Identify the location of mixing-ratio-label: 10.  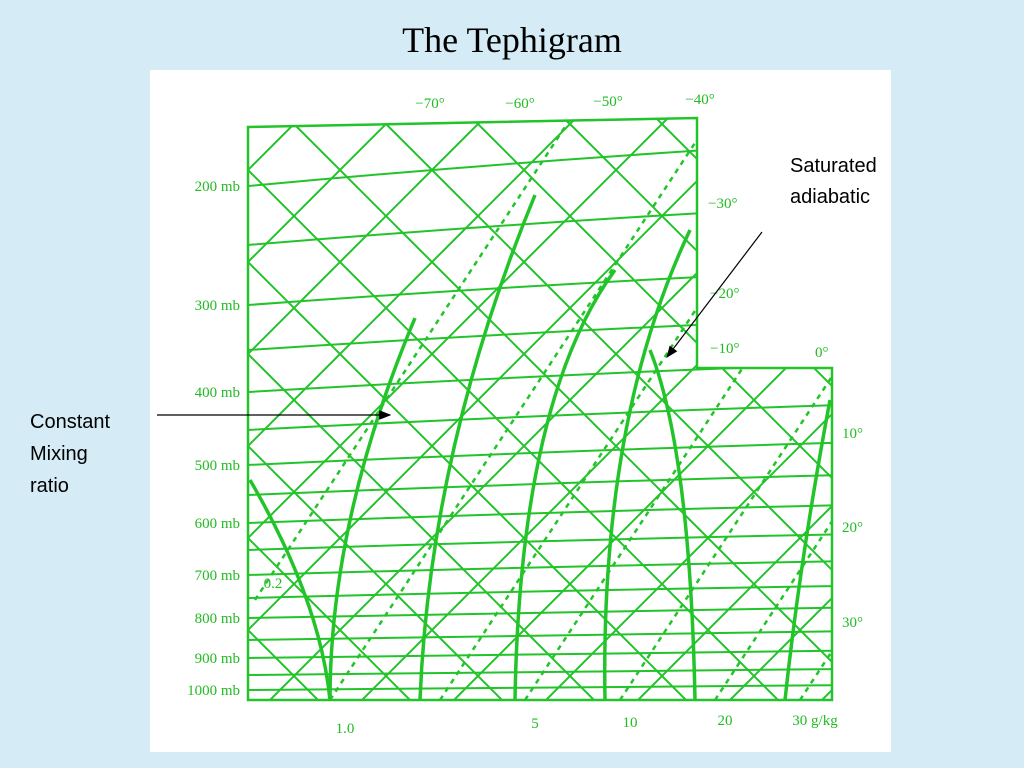
(630, 723).